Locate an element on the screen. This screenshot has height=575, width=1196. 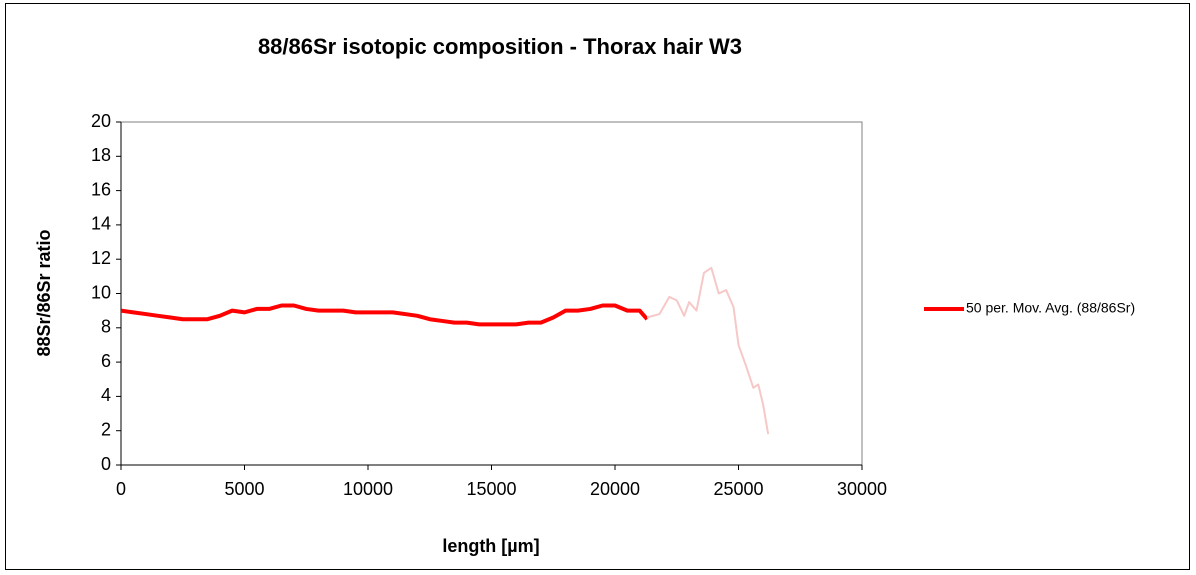
y-axis-label: 88Sr/86Sr ratio is located at coordinates (44, 292).